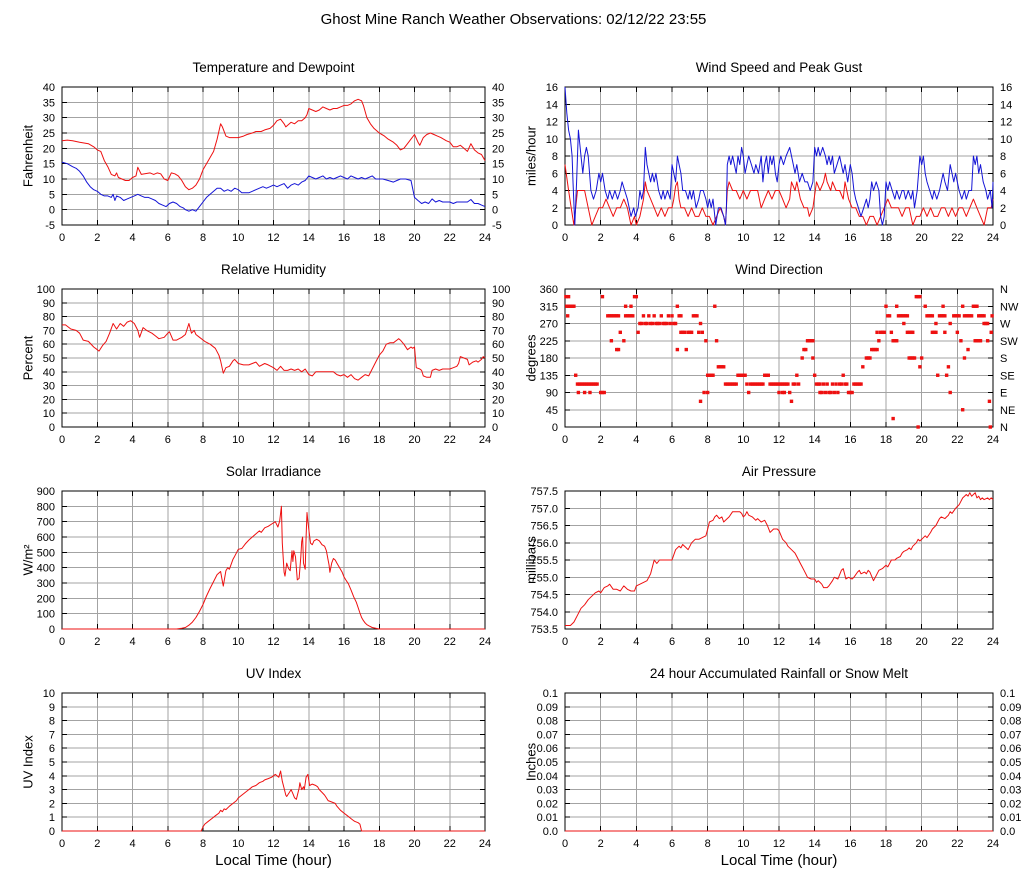  What do you see at coordinates (1009, 342) in the screenshot?
I see `svg-text: SW` at bounding box center [1009, 342].